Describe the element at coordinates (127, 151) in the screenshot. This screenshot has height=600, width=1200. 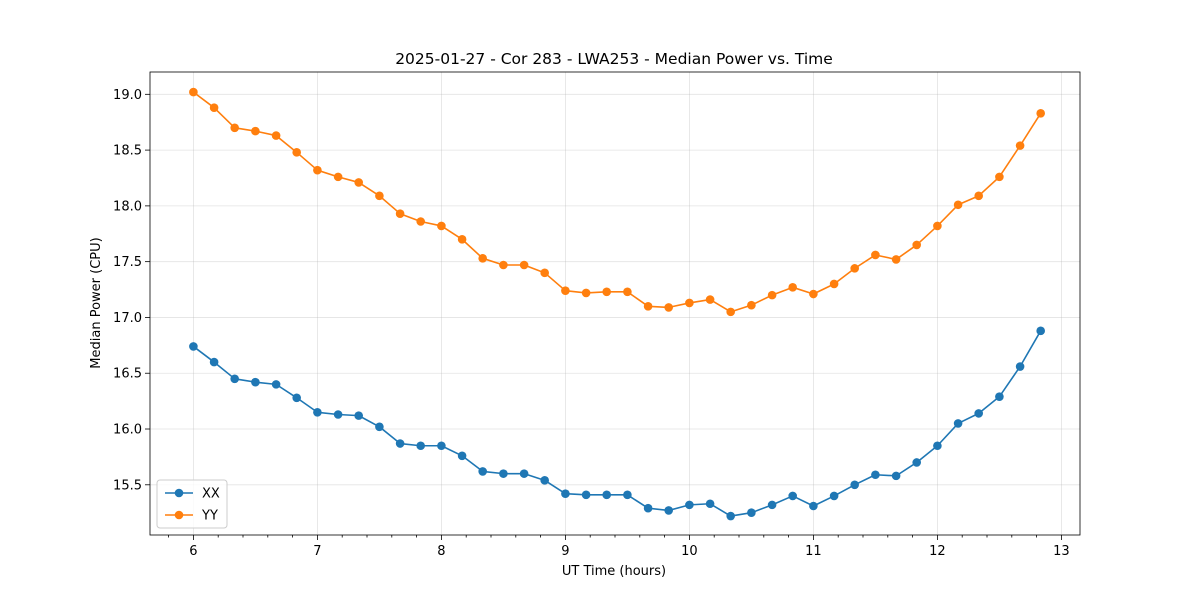
I see `y-tick-label: 18.5` at that location.